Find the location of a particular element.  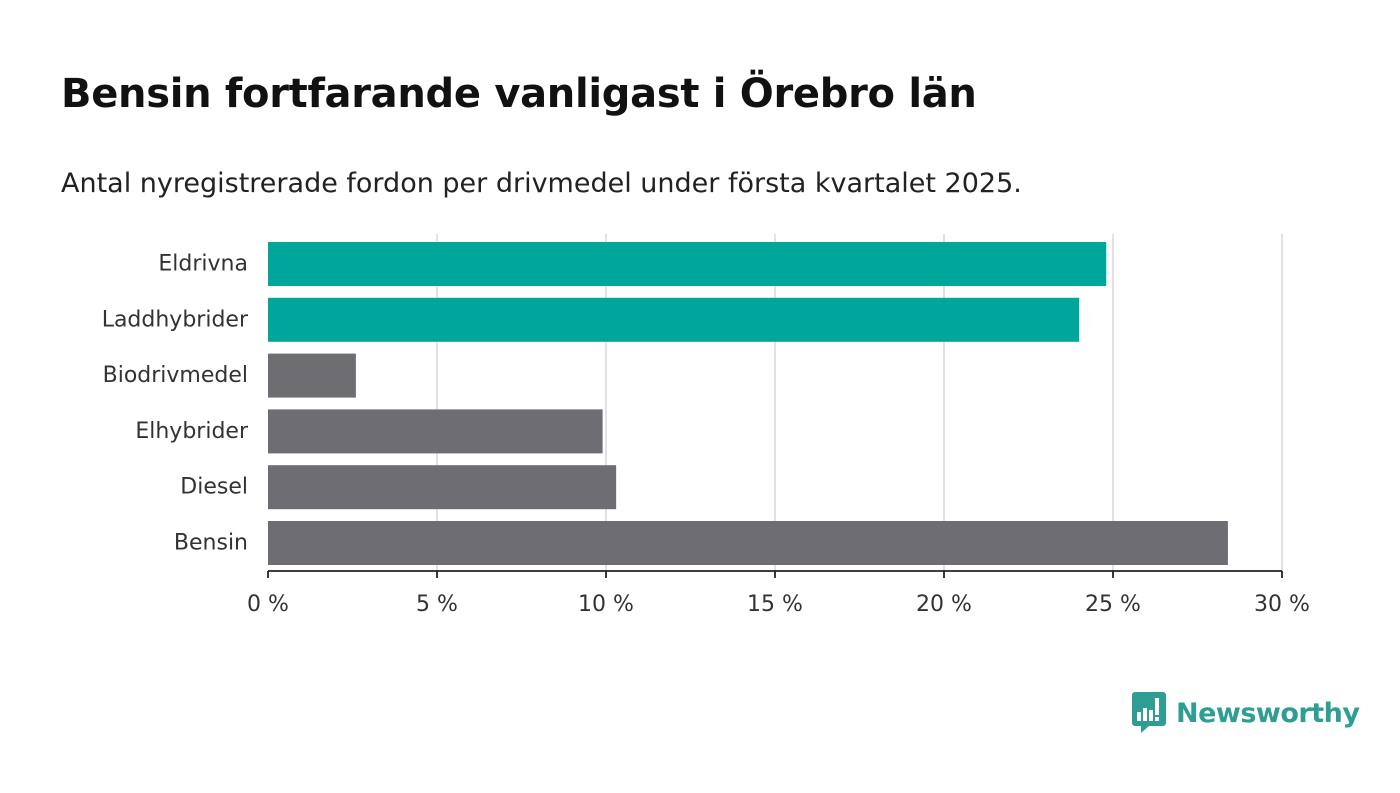

category-label-bensin: Bensin is located at coordinates (211, 543).